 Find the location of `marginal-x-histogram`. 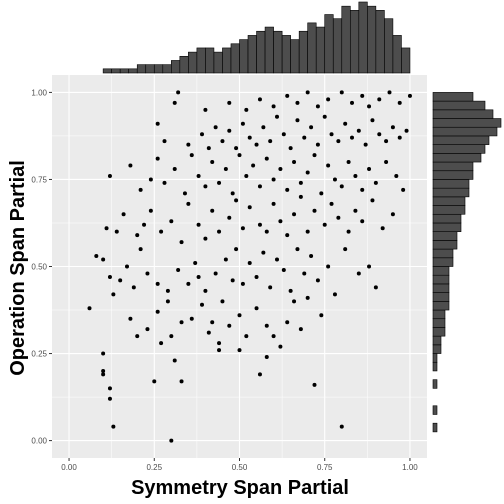

marginal-x-histogram is located at coordinates (256, 37).